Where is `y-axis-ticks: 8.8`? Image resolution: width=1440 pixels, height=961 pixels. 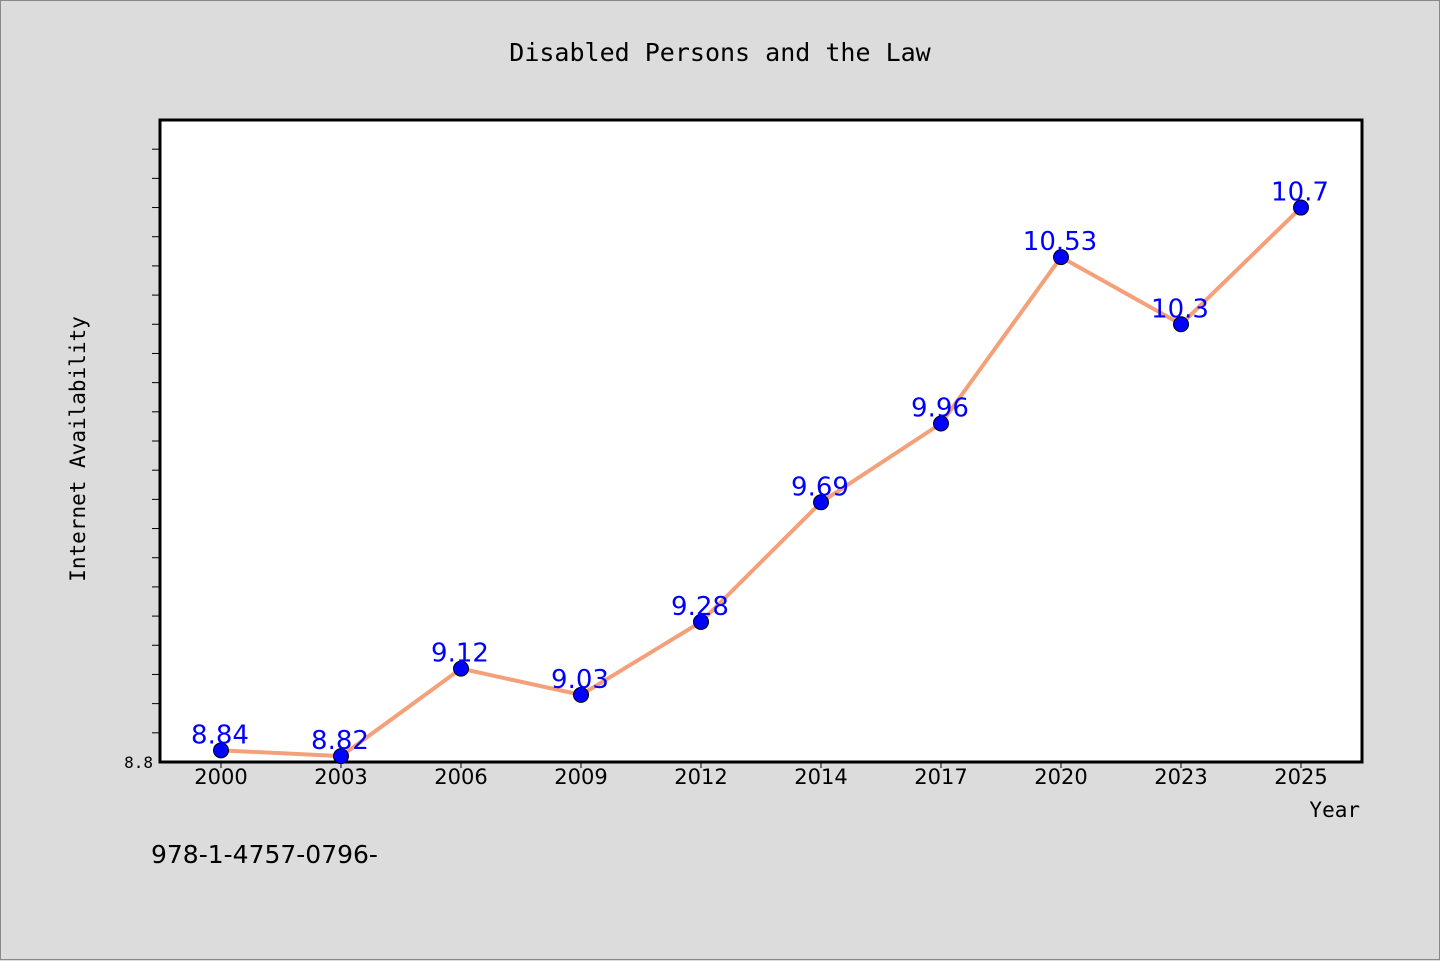
y-axis-ticks: 8.8 is located at coordinates (142, 460).